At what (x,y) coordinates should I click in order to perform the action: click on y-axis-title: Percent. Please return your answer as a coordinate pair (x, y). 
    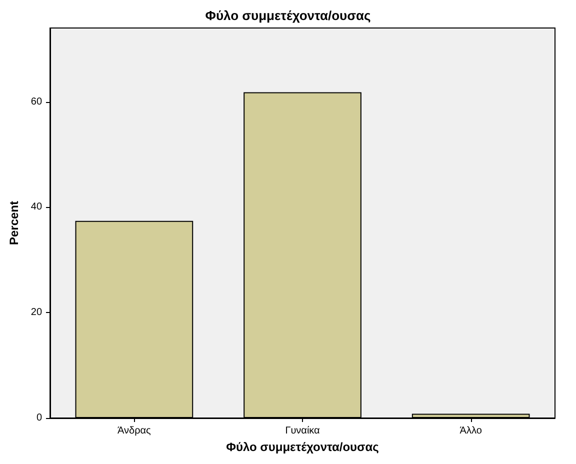
    Looking at the image, I should click on (14, 223).